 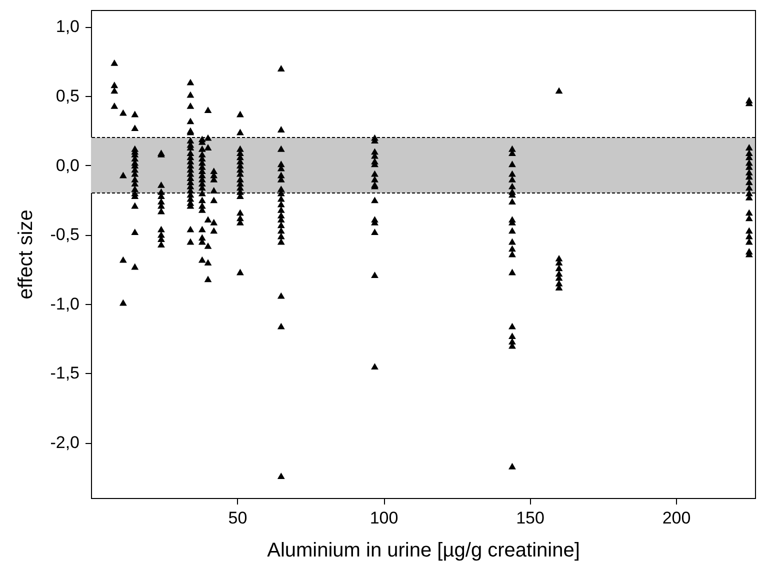 I want to click on x-tick-label: 150, so click(x=530, y=518).